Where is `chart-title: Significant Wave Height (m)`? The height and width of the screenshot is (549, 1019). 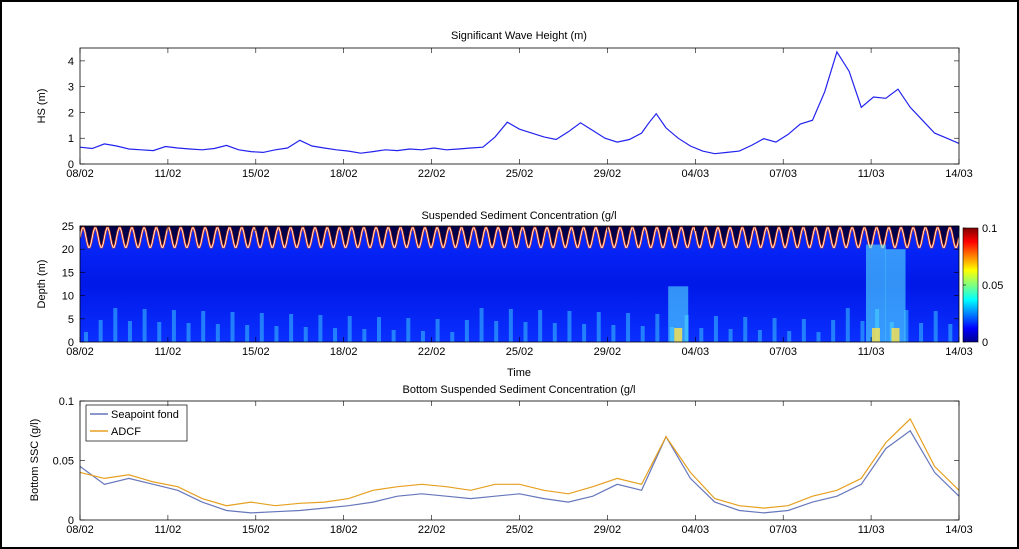
chart-title: Significant Wave Height (m) is located at coordinates (519, 36).